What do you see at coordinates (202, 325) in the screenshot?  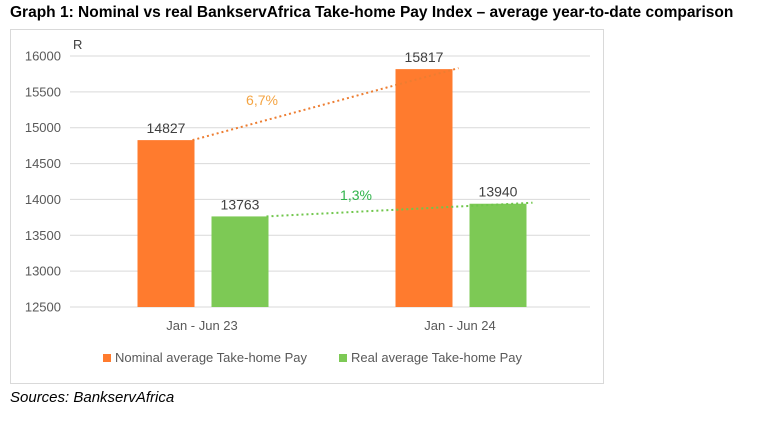 I see `x-category-label: Jan - Jun 23` at bounding box center [202, 325].